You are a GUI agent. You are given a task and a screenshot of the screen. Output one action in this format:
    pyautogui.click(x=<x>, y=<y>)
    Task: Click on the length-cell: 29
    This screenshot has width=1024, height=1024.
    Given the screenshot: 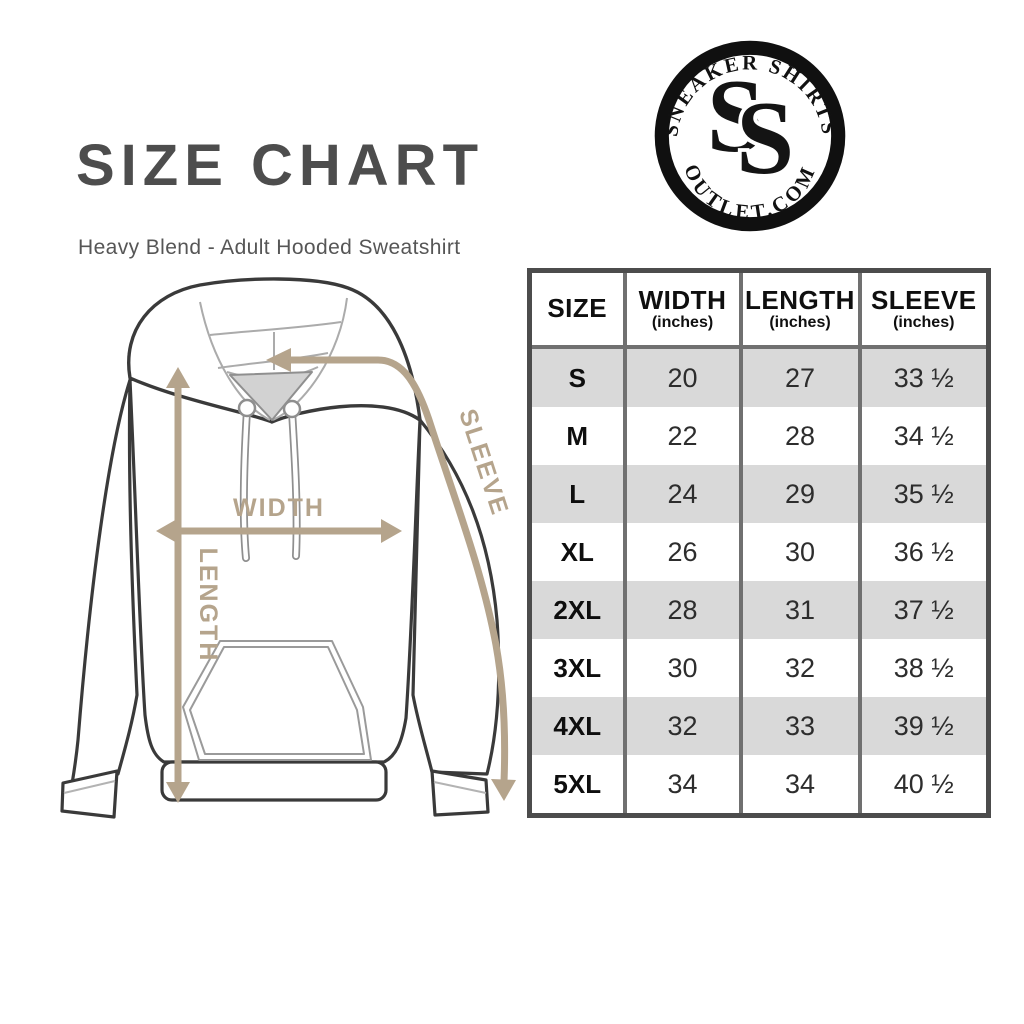 What is the action you would take?
    pyautogui.click(x=799, y=494)
    